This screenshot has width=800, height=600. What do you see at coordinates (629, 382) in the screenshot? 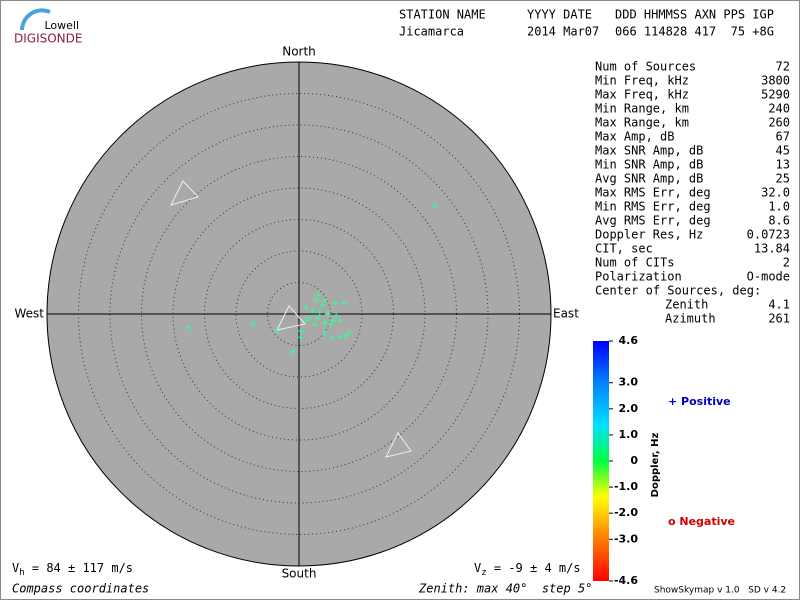
I see `colorbar-tick-label: 3.0` at bounding box center [629, 382].